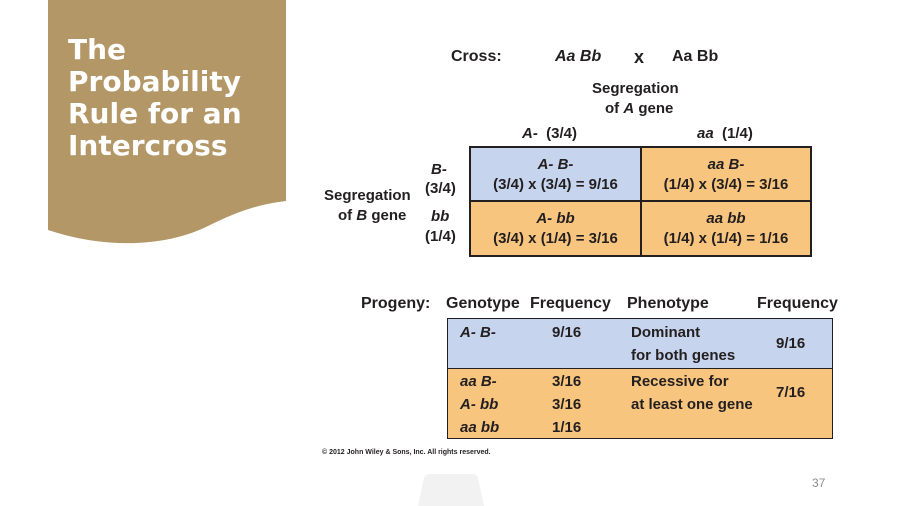 The width and height of the screenshot is (900, 506). What do you see at coordinates (555, 229) in the screenshot?
I see `punnett-cell-a-dominant-b-recessive: A- bb (3/4) x (1/4) = 3/16` at bounding box center [555, 229].